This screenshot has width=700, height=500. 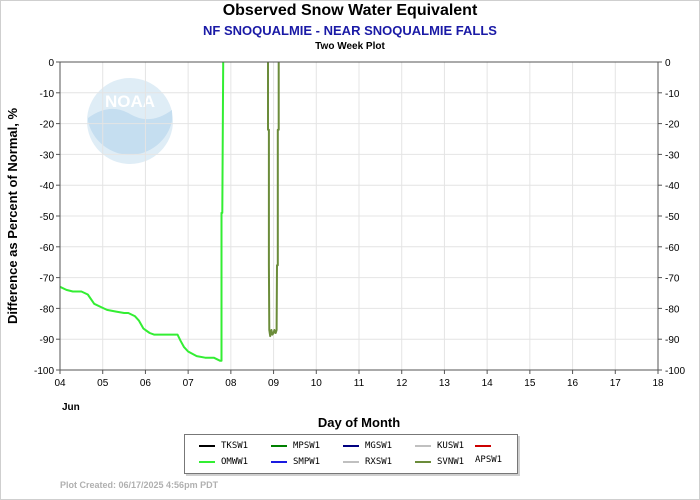 I want to click on legend-label: OMWW1, so click(x=235, y=462).